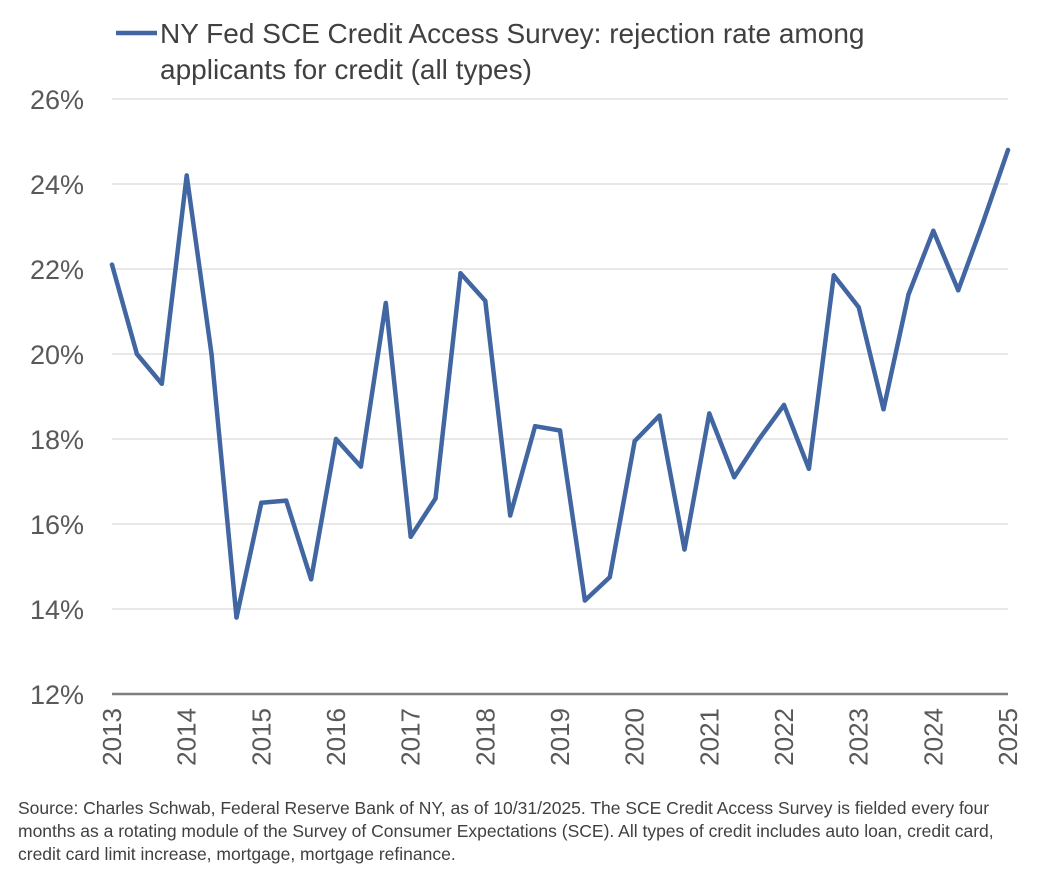 The image size is (1041, 887). What do you see at coordinates (187, 737) in the screenshot?
I see `x-tick-label: 2014` at bounding box center [187, 737].